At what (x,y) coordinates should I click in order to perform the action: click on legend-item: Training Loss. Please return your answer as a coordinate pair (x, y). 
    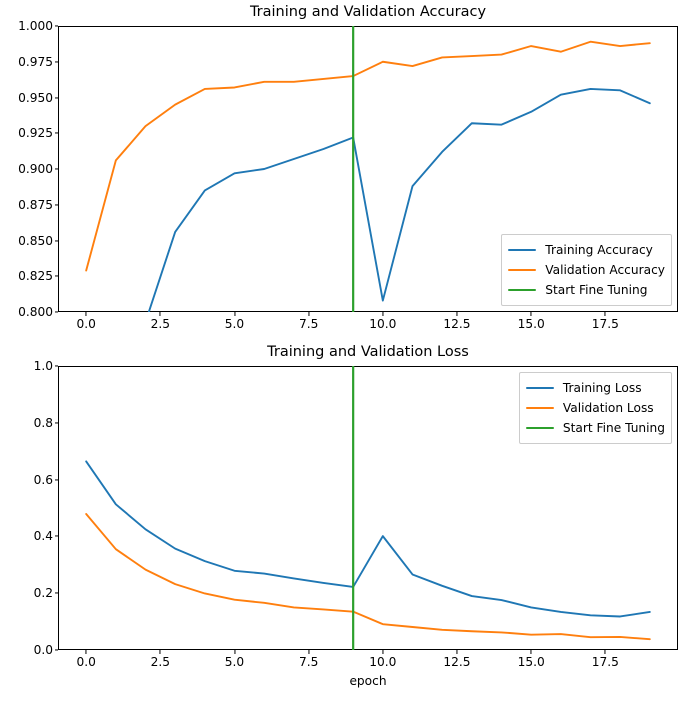
    Looking at the image, I should click on (595, 388).